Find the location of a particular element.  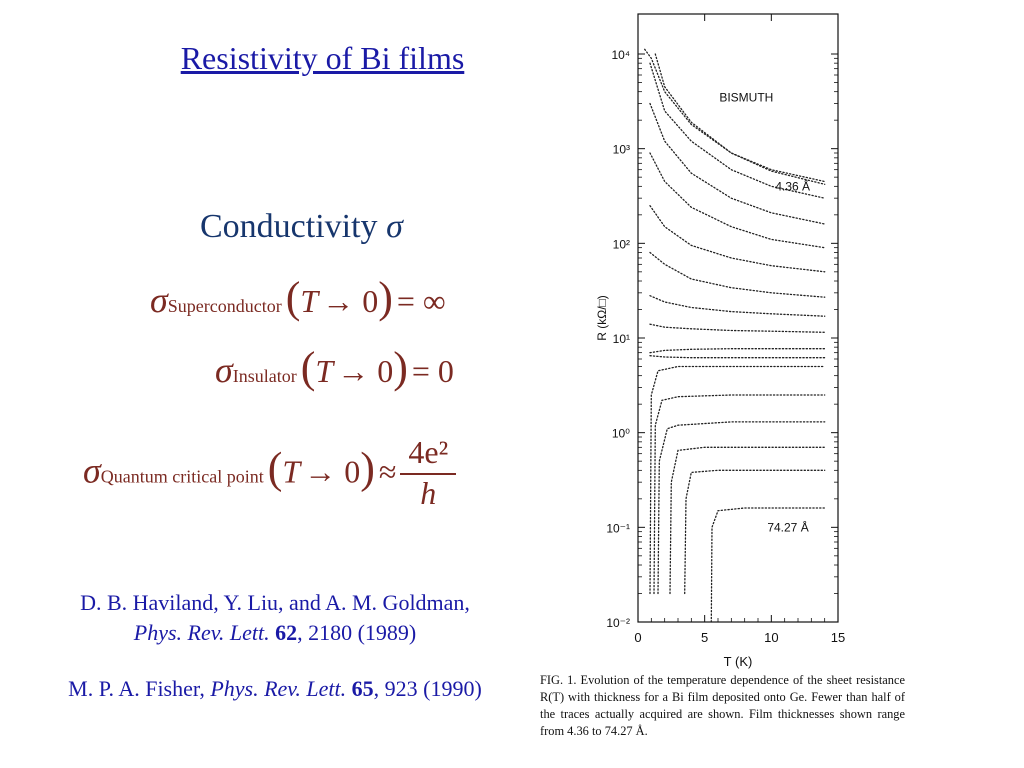

ref1-pages-year: , 2180 (1989) is located at coordinates (357, 632).